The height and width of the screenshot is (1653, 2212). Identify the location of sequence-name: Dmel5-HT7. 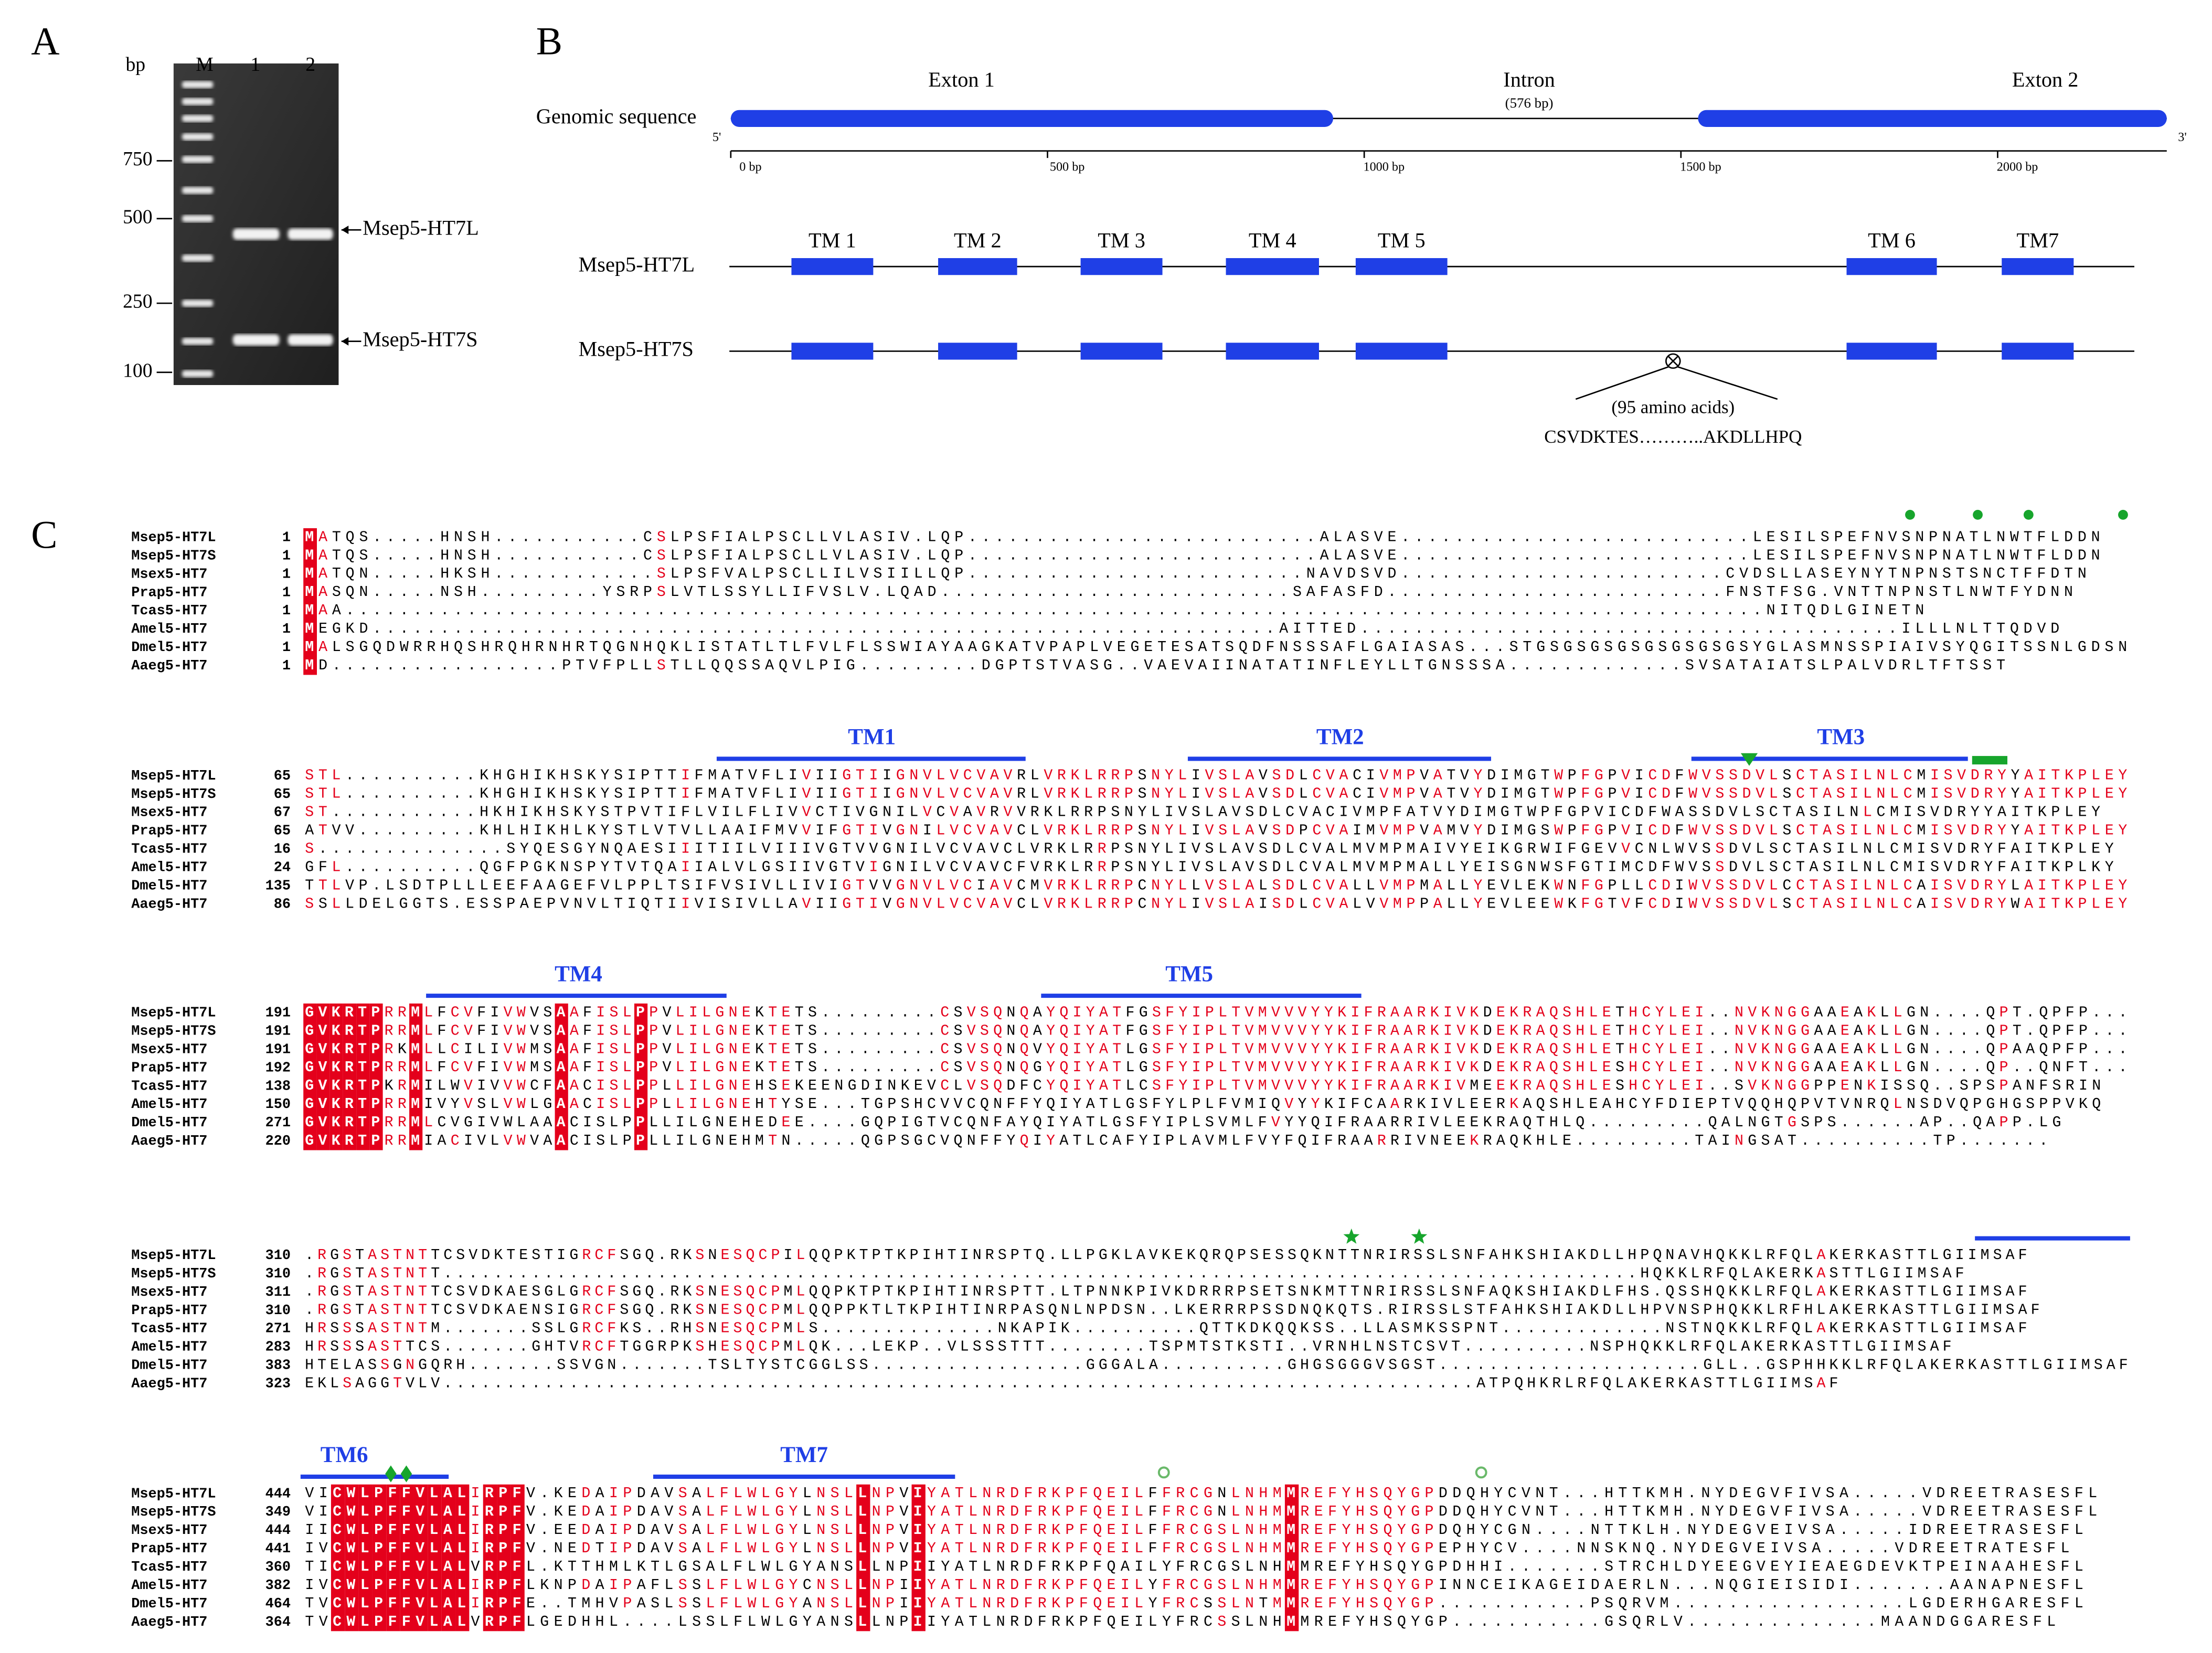
(169, 886).